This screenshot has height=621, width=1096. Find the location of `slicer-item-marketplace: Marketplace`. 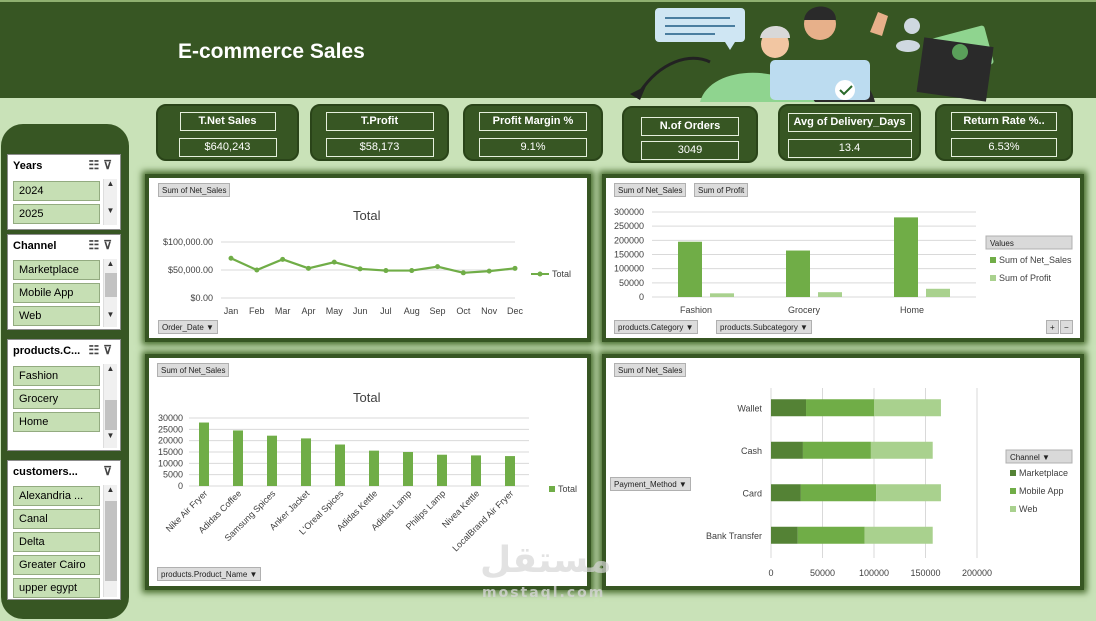

slicer-item-marketplace: Marketplace is located at coordinates (56, 270).